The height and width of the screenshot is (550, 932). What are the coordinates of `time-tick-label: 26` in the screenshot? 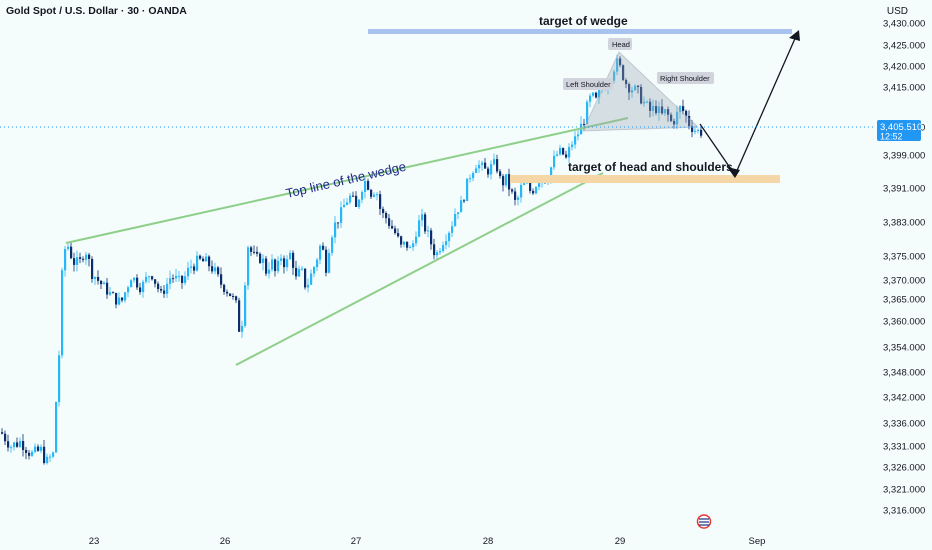 It's located at (225, 541).